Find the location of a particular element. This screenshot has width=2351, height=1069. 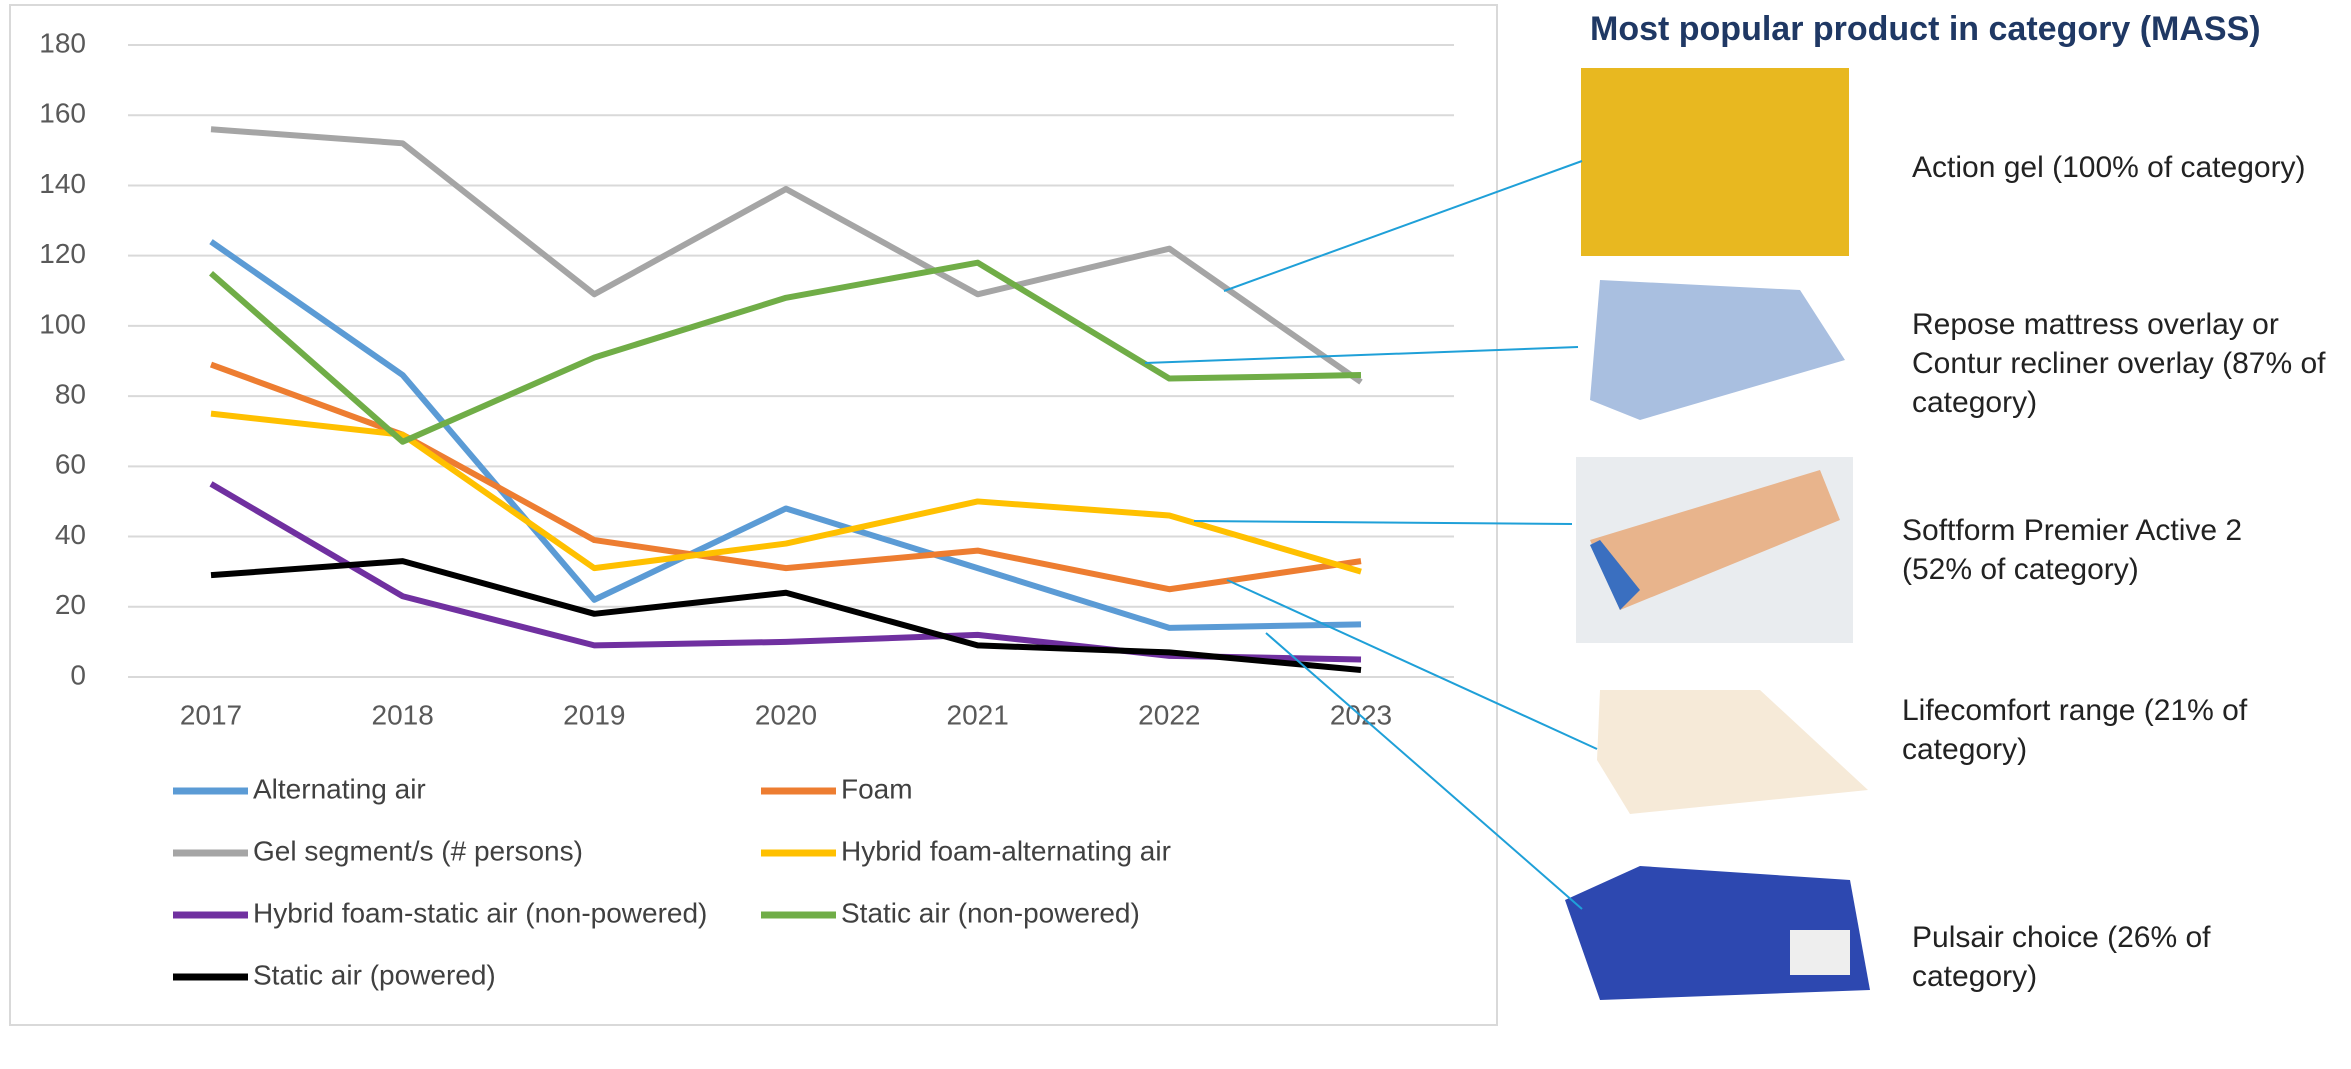

product-label: Lifecomfort range (21% of category) is located at coordinates (2075, 730).